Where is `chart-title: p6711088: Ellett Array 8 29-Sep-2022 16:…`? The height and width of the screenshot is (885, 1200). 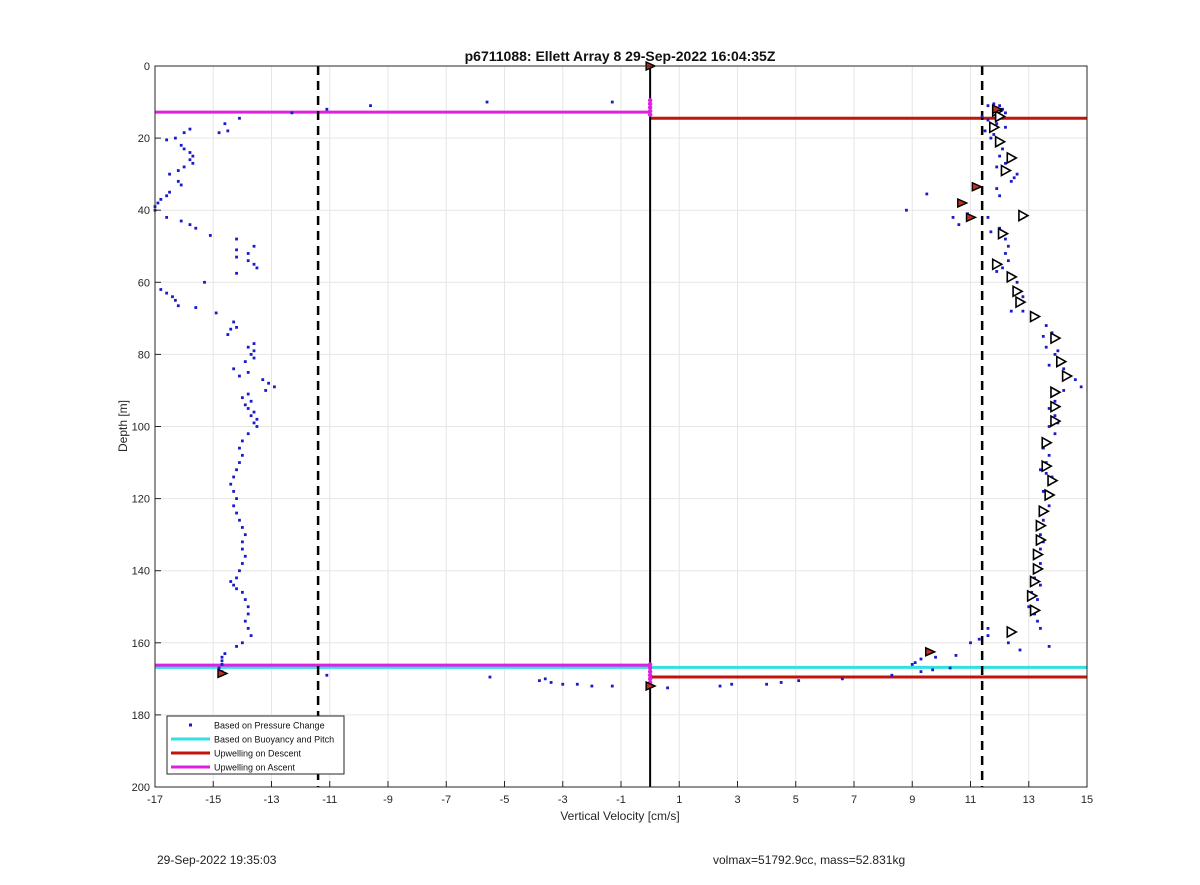
chart-title: p6711088: Ellett Array 8 29-Sep-2022 16:… is located at coordinates (620, 56).